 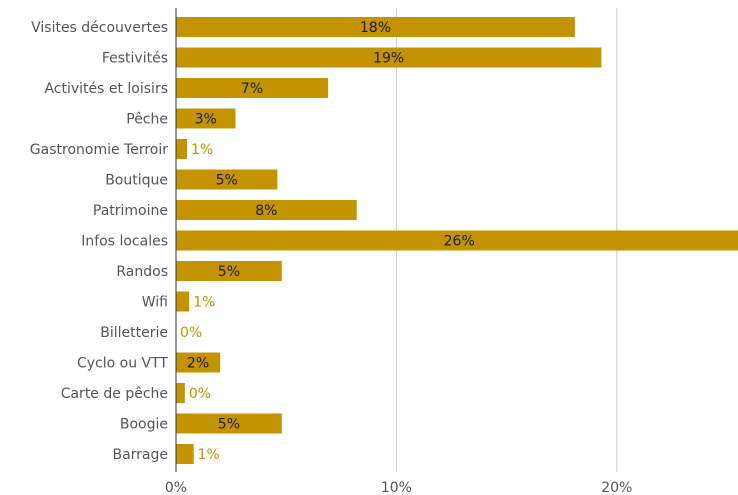 What do you see at coordinates (124, 242) in the screenshot?
I see `category-label: Infos locales` at bounding box center [124, 242].